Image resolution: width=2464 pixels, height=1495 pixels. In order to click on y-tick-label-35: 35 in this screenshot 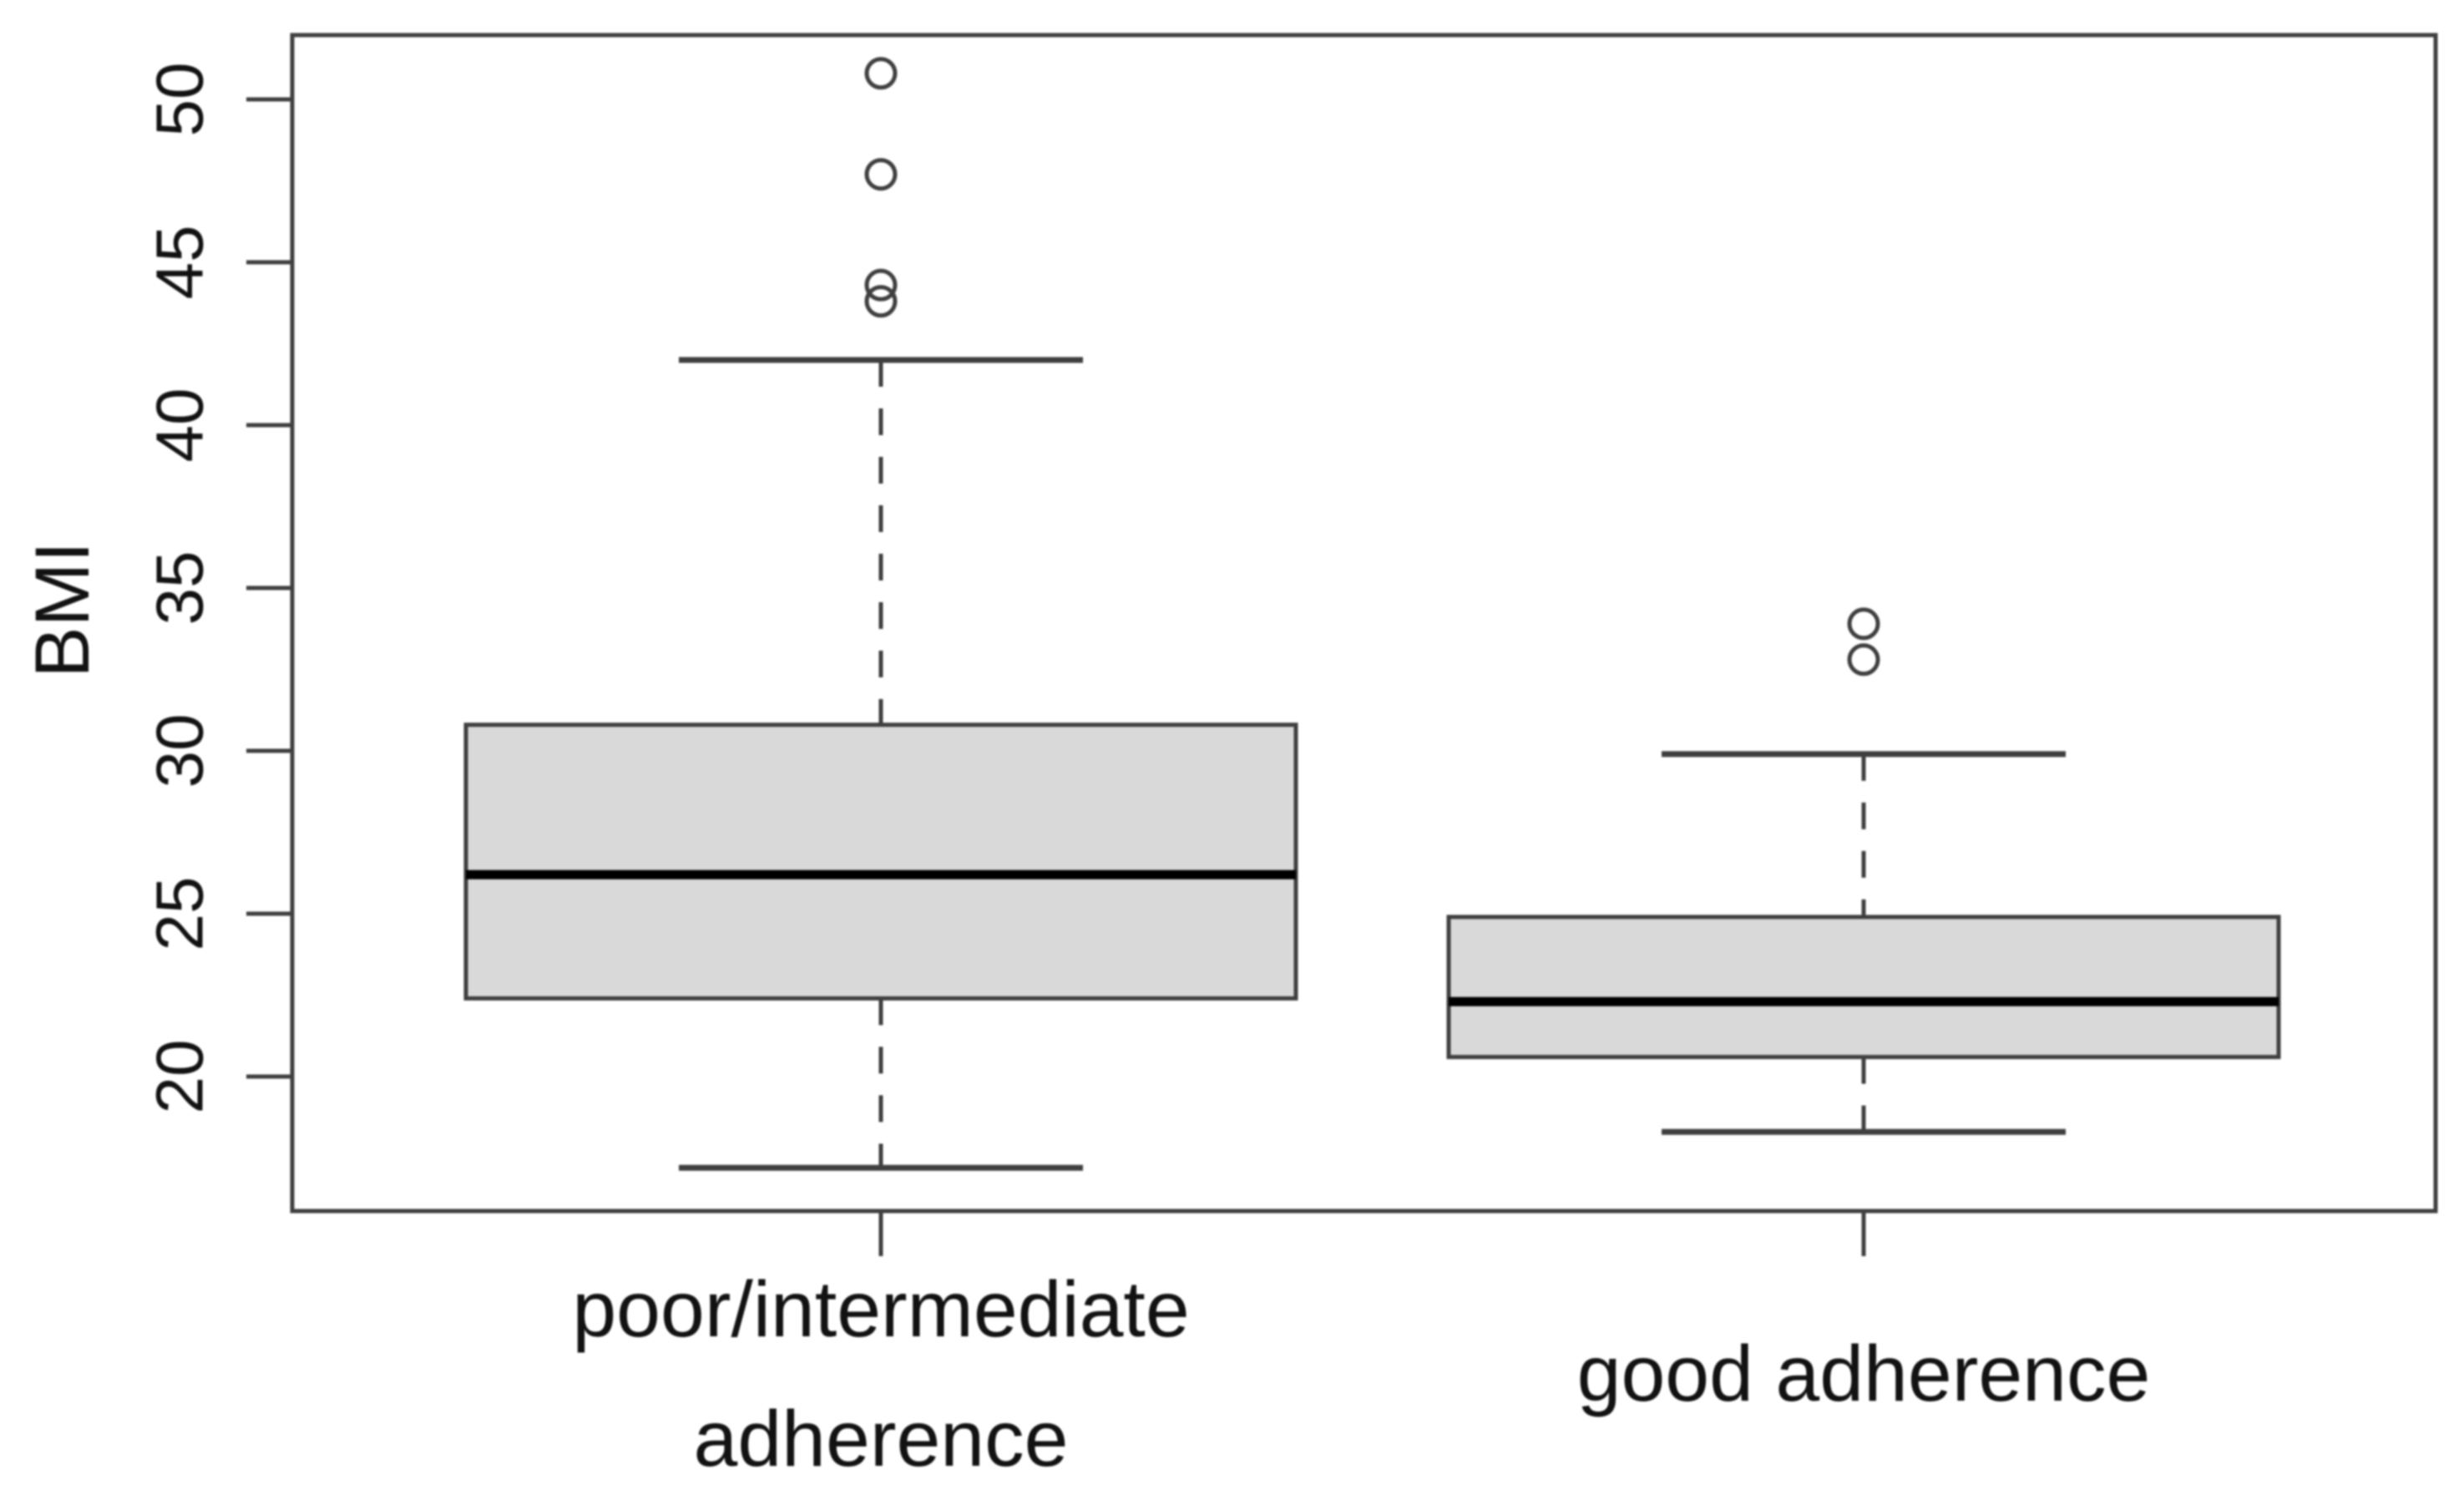, I will do `click(180, 588)`.